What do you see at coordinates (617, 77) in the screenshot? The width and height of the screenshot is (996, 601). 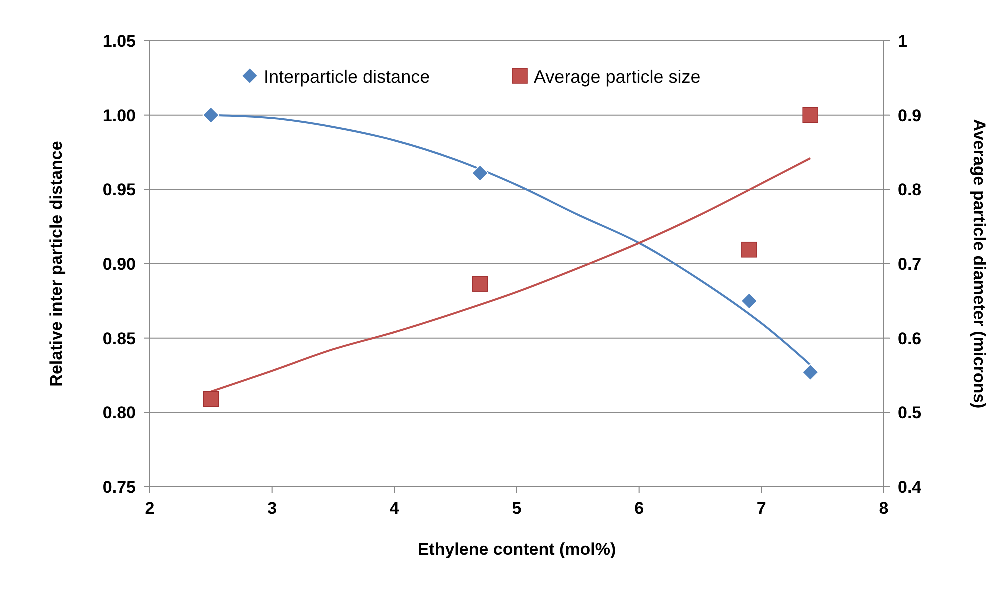 I see `legend-label: Average particle size` at bounding box center [617, 77].